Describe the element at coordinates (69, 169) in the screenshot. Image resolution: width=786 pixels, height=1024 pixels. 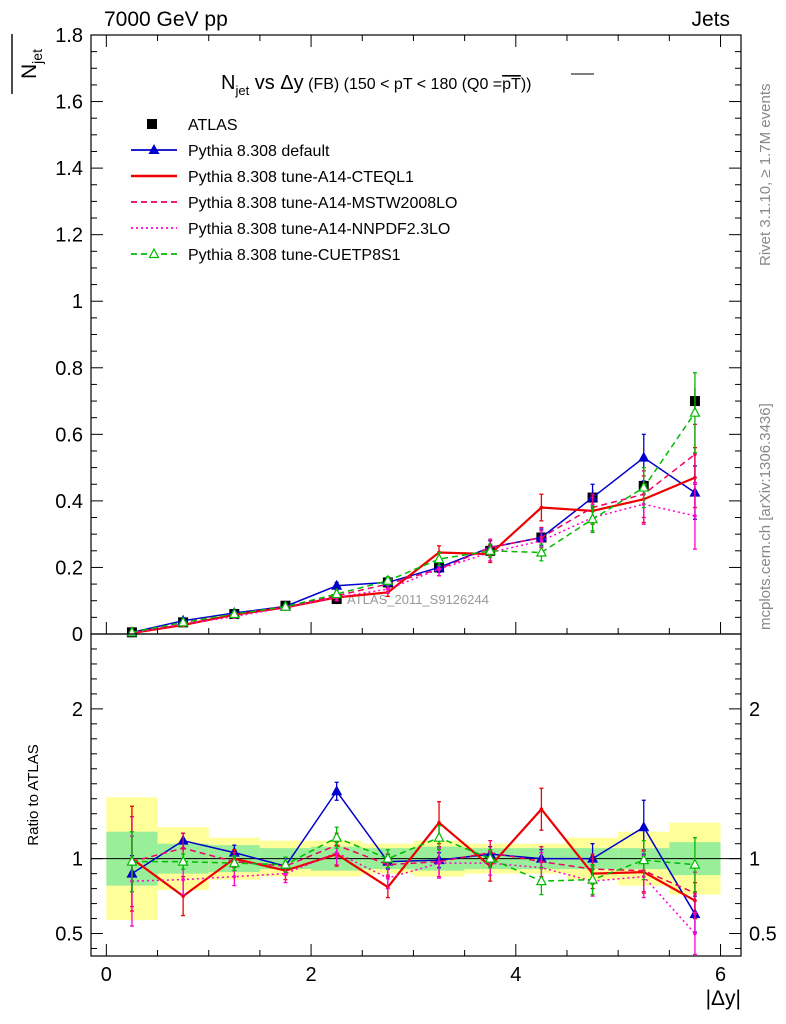
I see `y-tick-label: 1.4` at that location.